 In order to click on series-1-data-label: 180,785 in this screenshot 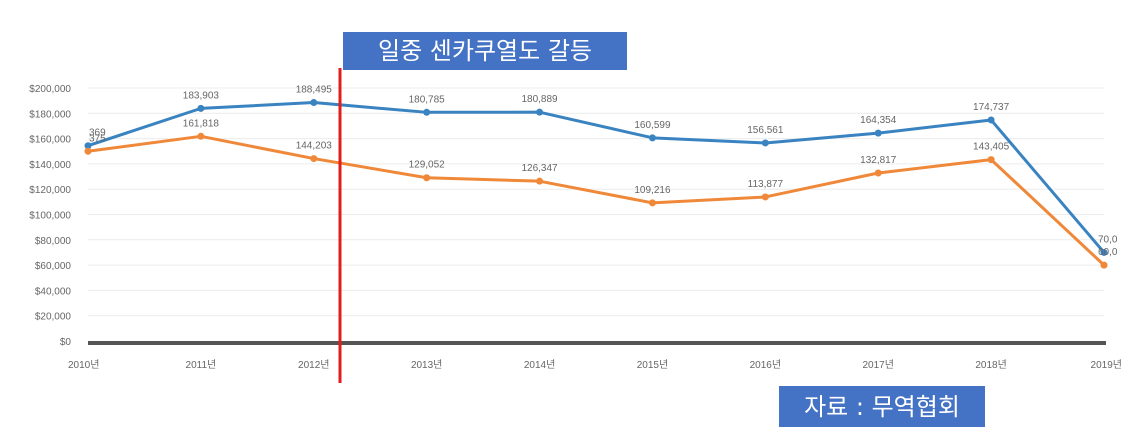, I will do `click(427, 99)`.